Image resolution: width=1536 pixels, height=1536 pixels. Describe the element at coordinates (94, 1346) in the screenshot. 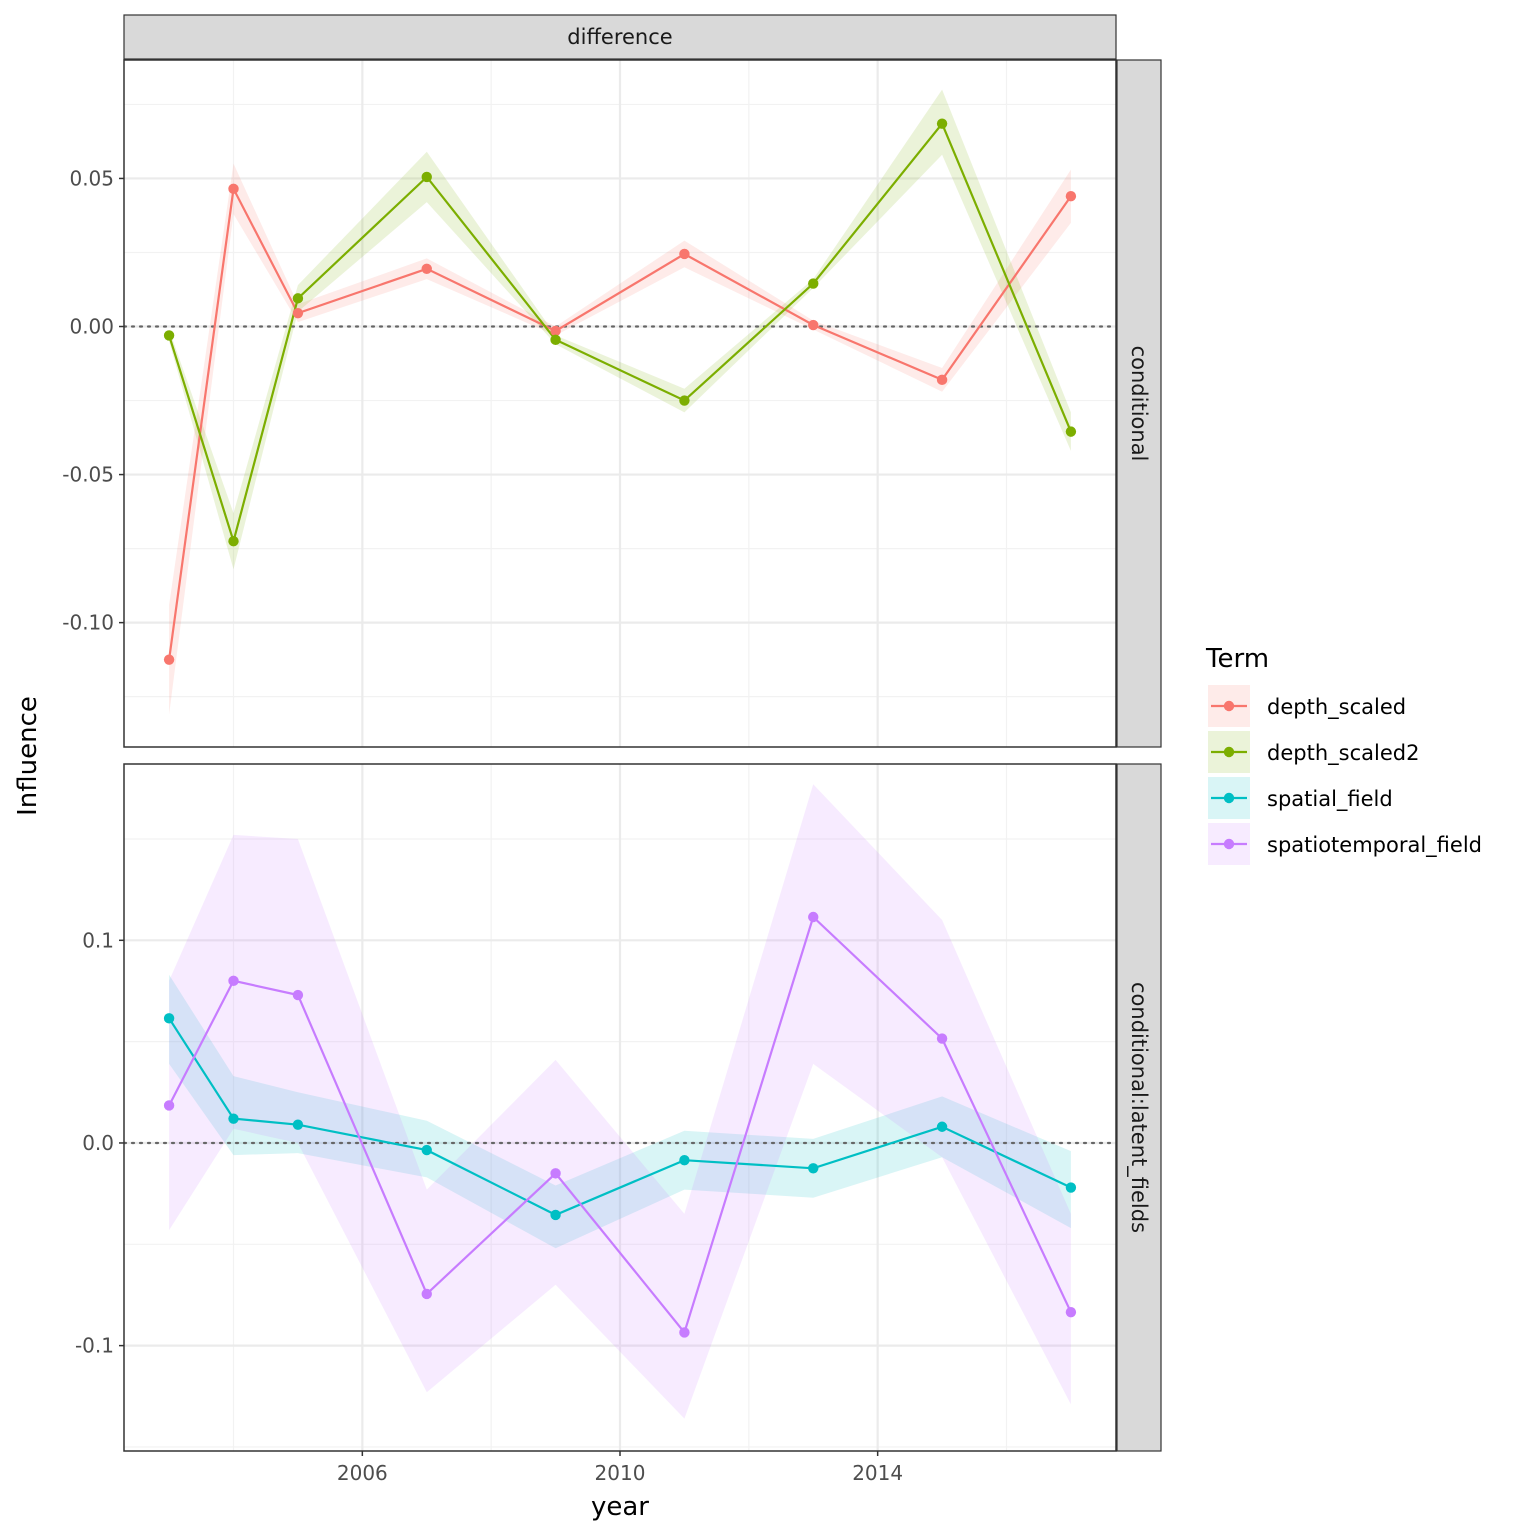

I see `y-tick-label: -0.1` at that location.